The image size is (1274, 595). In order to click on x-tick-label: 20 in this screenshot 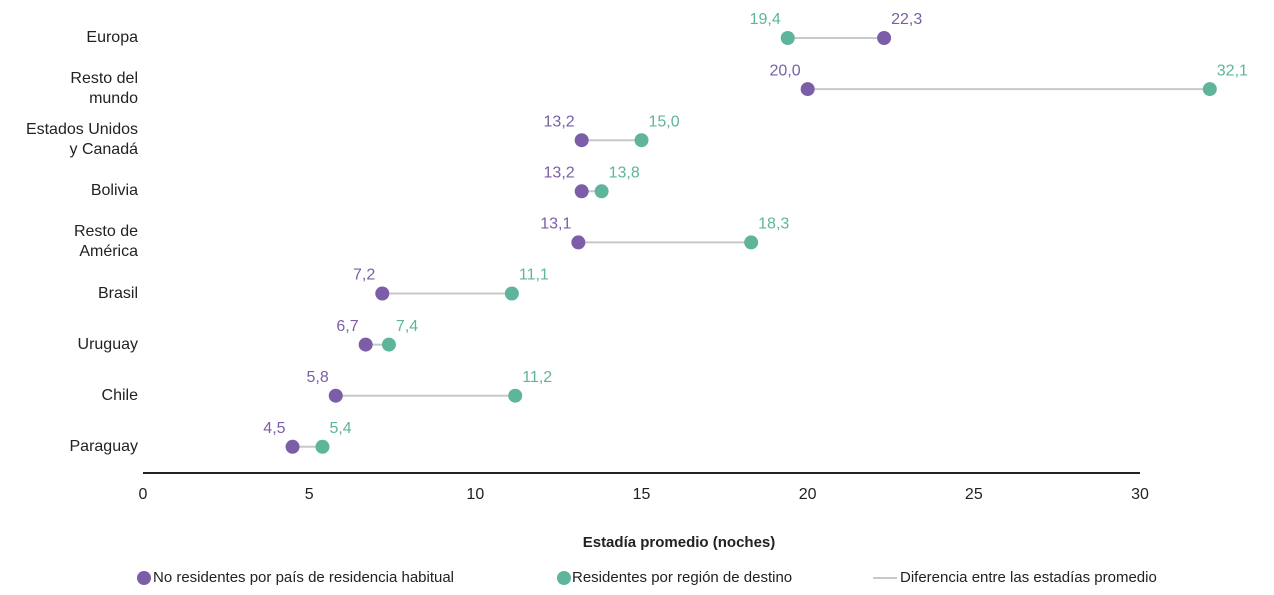, I will do `click(808, 494)`.